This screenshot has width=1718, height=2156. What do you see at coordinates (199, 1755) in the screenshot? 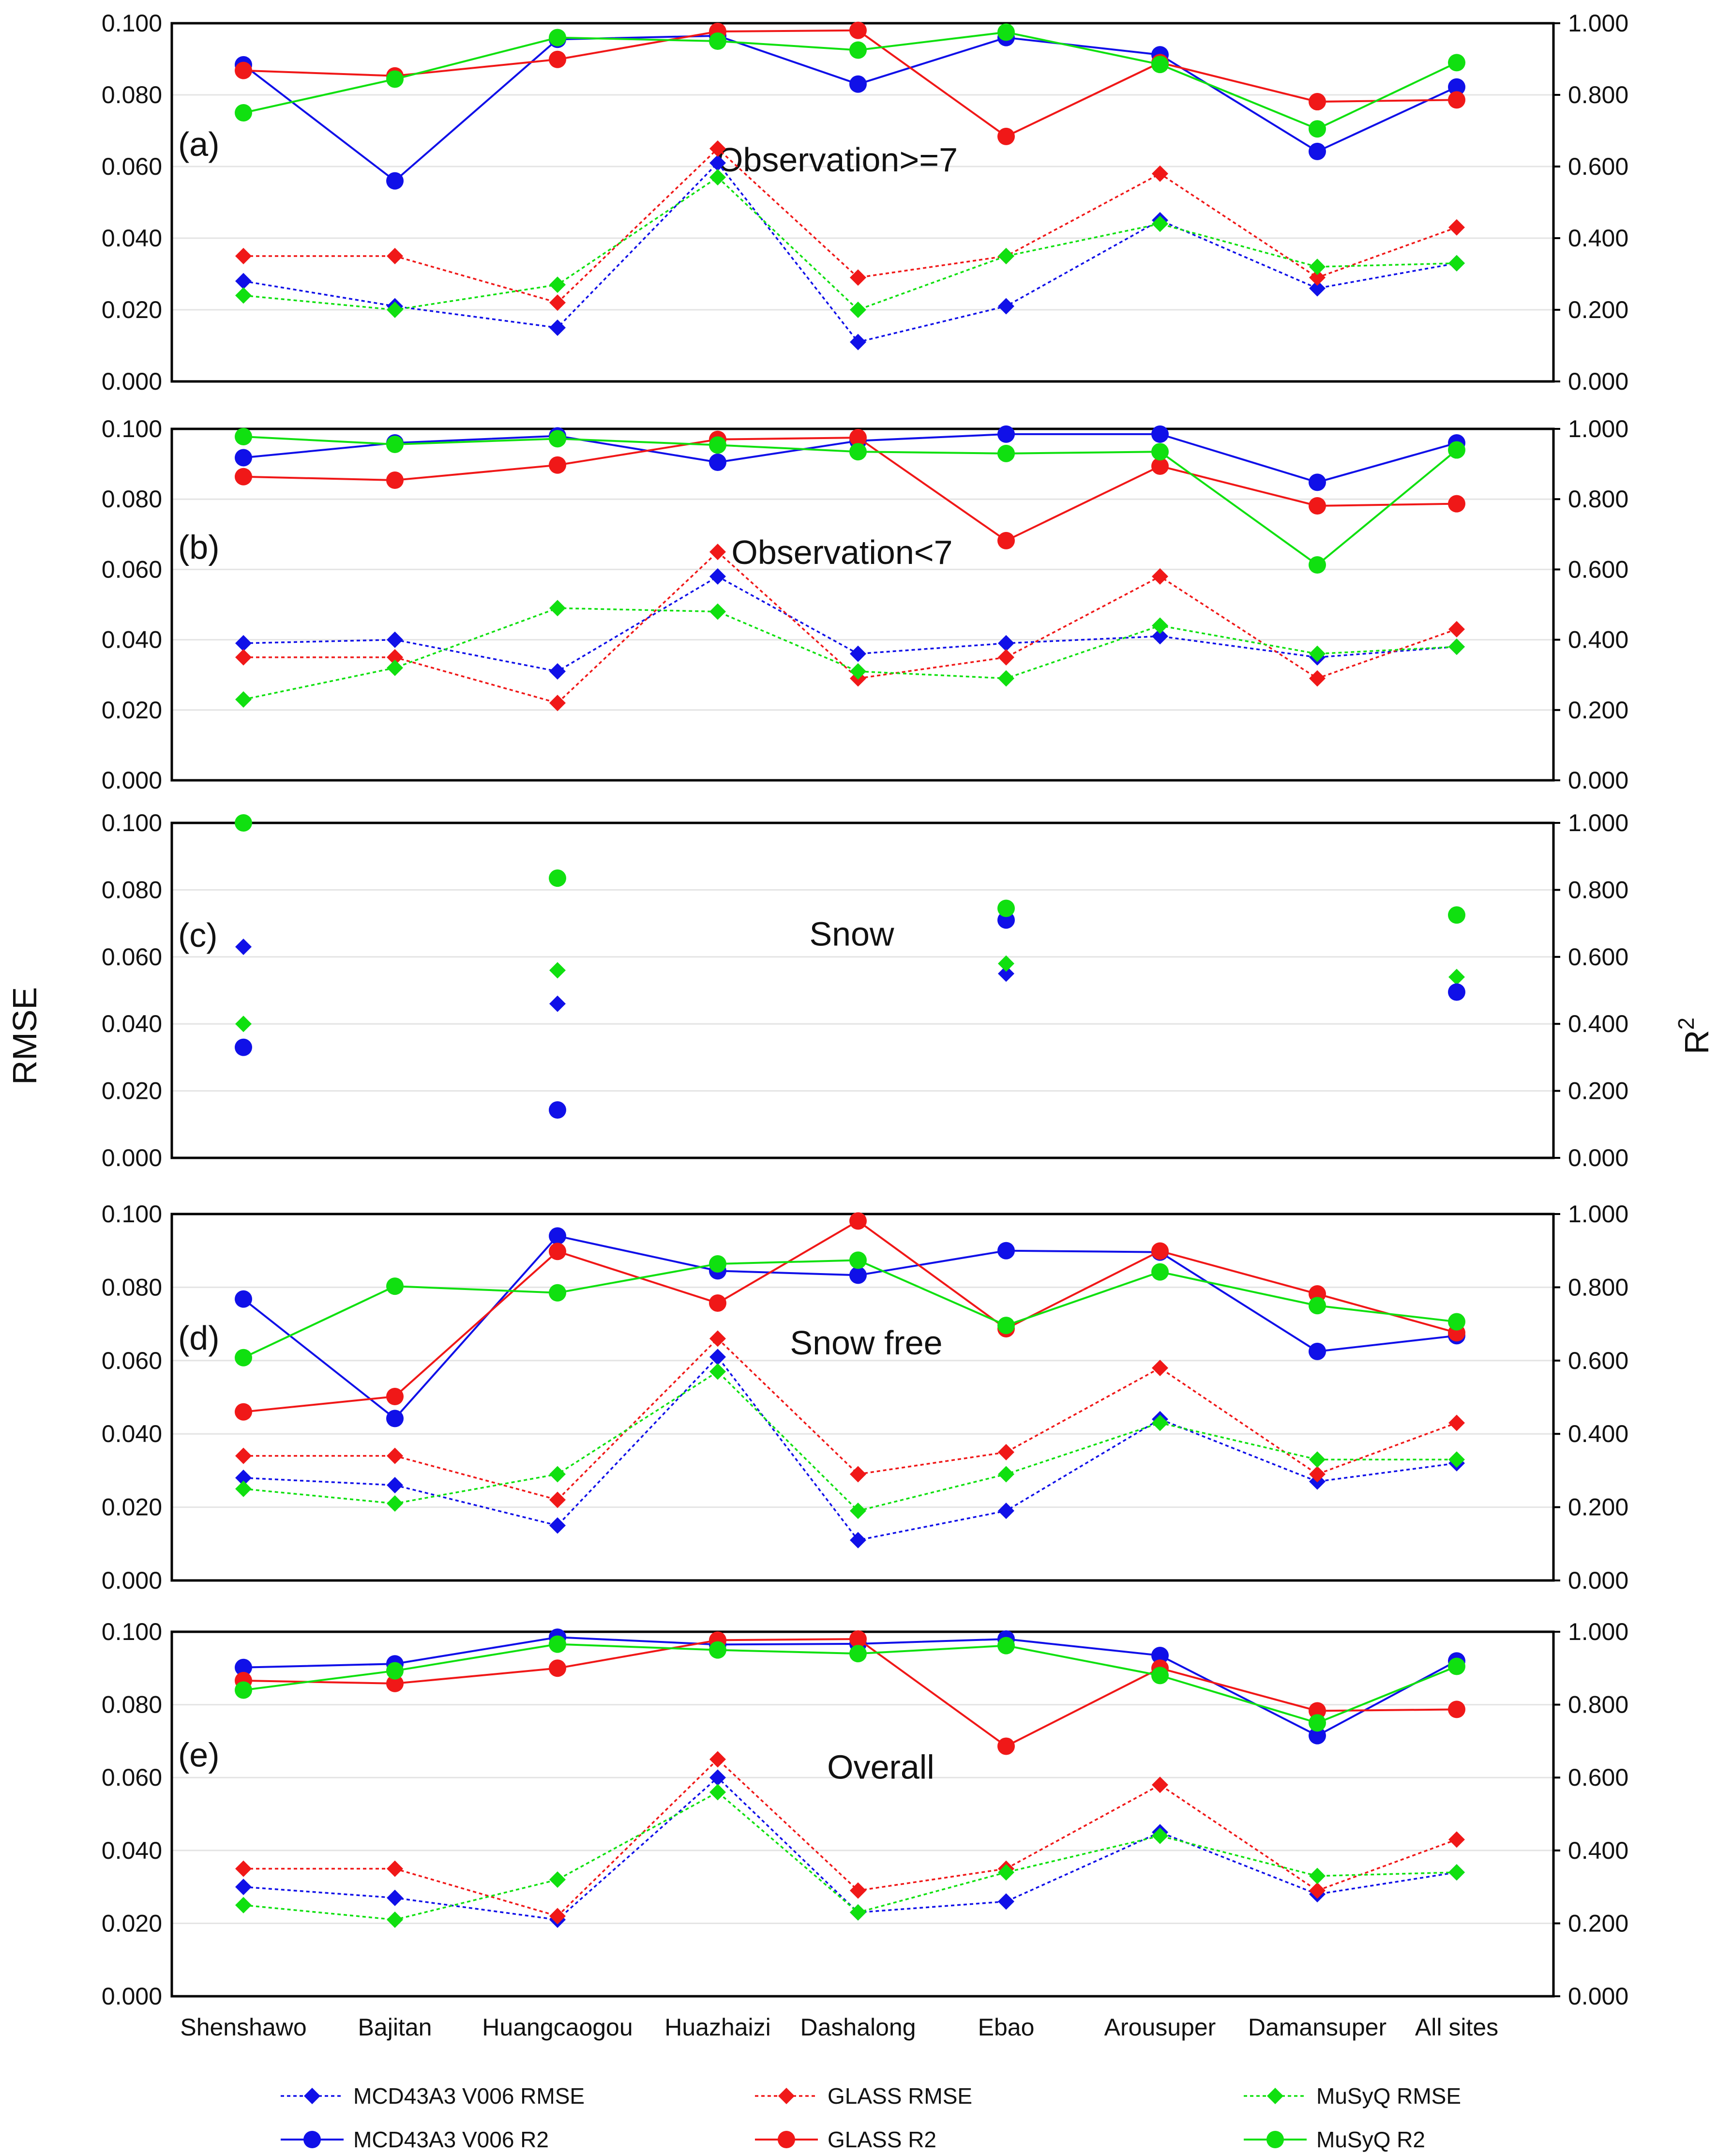
I see `panel-label: (e)` at bounding box center [199, 1755].